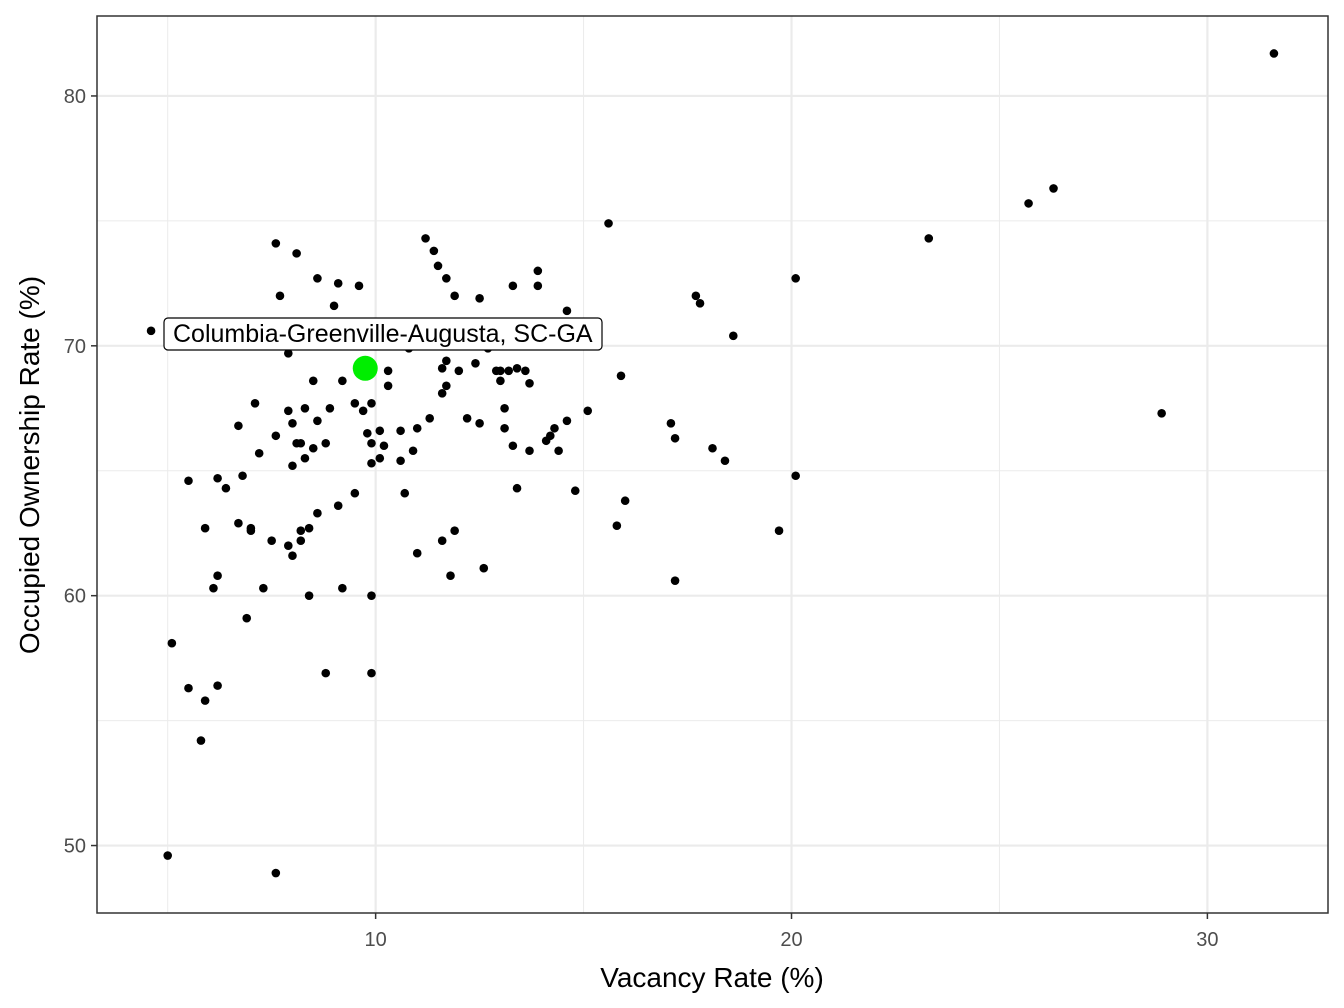 This screenshot has height=1008, width=1344. What do you see at coordinates (376, 940) in the screenshot?
I see `x-tick-label: 10` at bounding box center [376, 940].